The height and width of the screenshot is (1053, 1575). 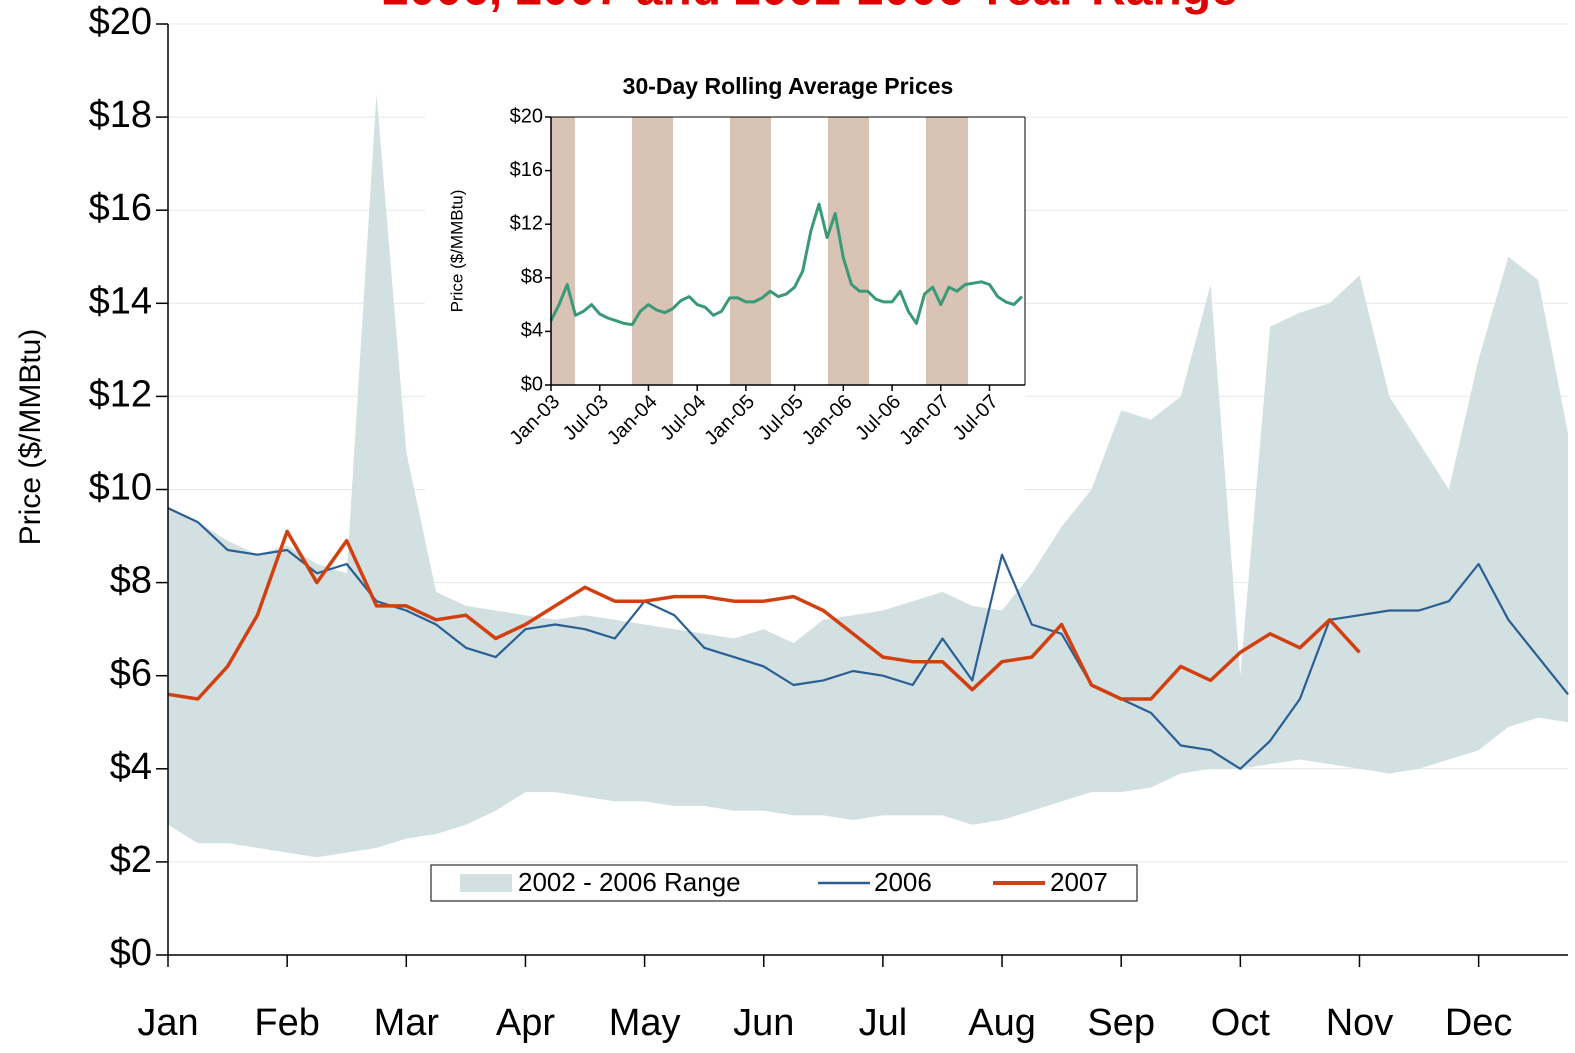 What do you see at coordinates (903, 882) in the screenshot?
I see `legend-label: 2006` at bounding box center [903, 882].